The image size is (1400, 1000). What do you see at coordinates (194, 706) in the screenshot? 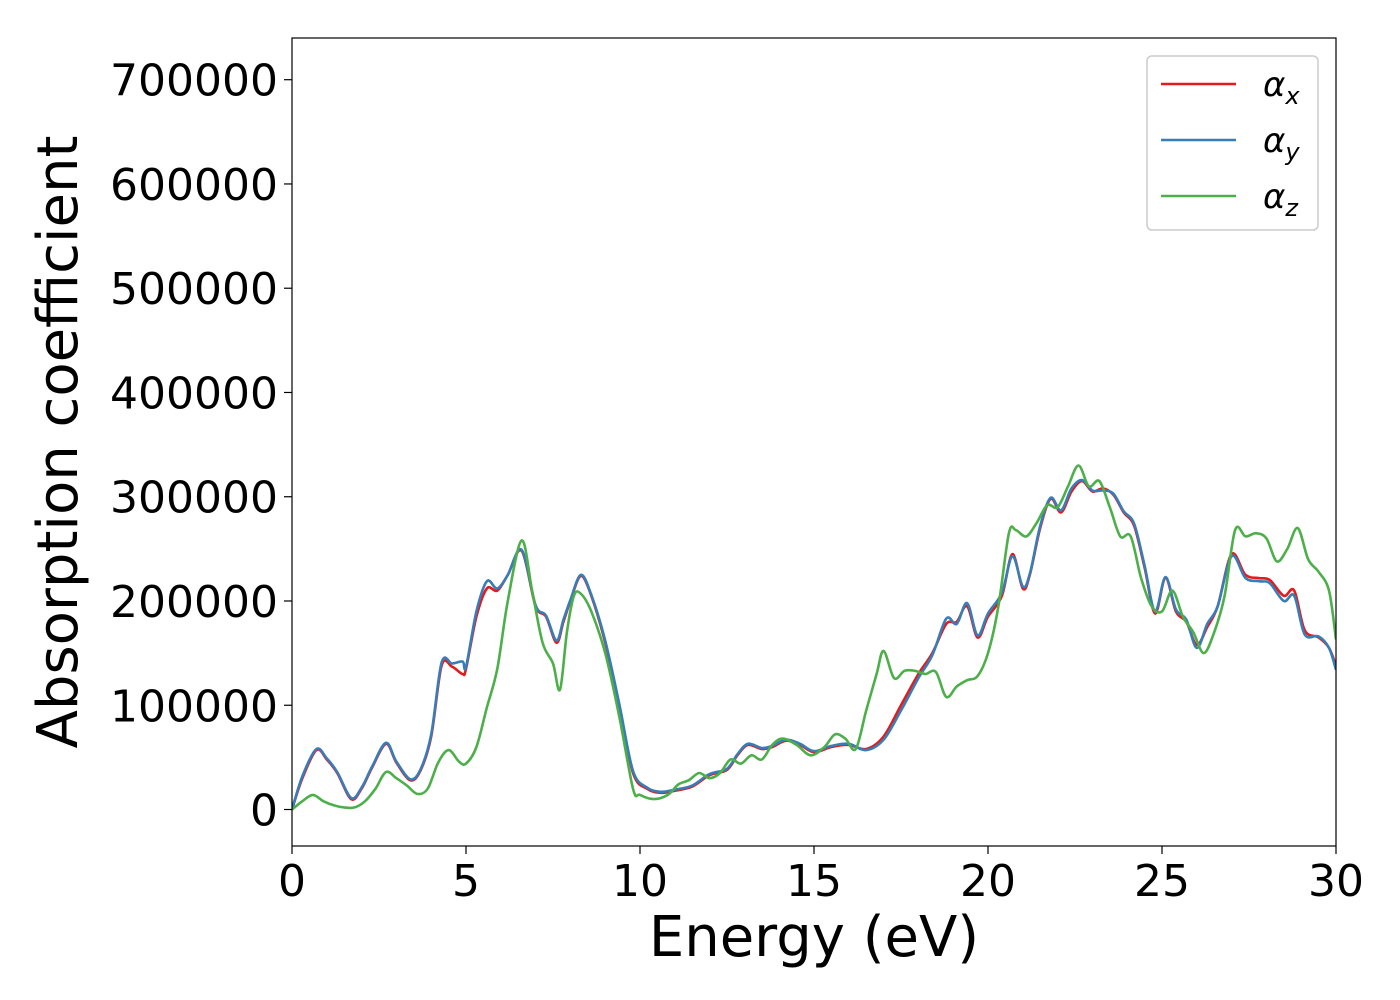
I see `y-tick-label: 100000` at bounding box center [194, 706].